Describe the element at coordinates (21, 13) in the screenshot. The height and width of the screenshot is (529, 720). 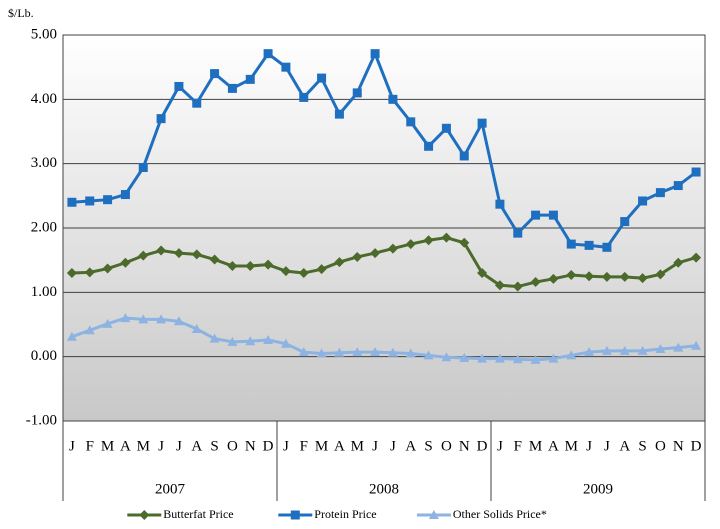
I see `y-axis-label: $/Lb.` at that location.